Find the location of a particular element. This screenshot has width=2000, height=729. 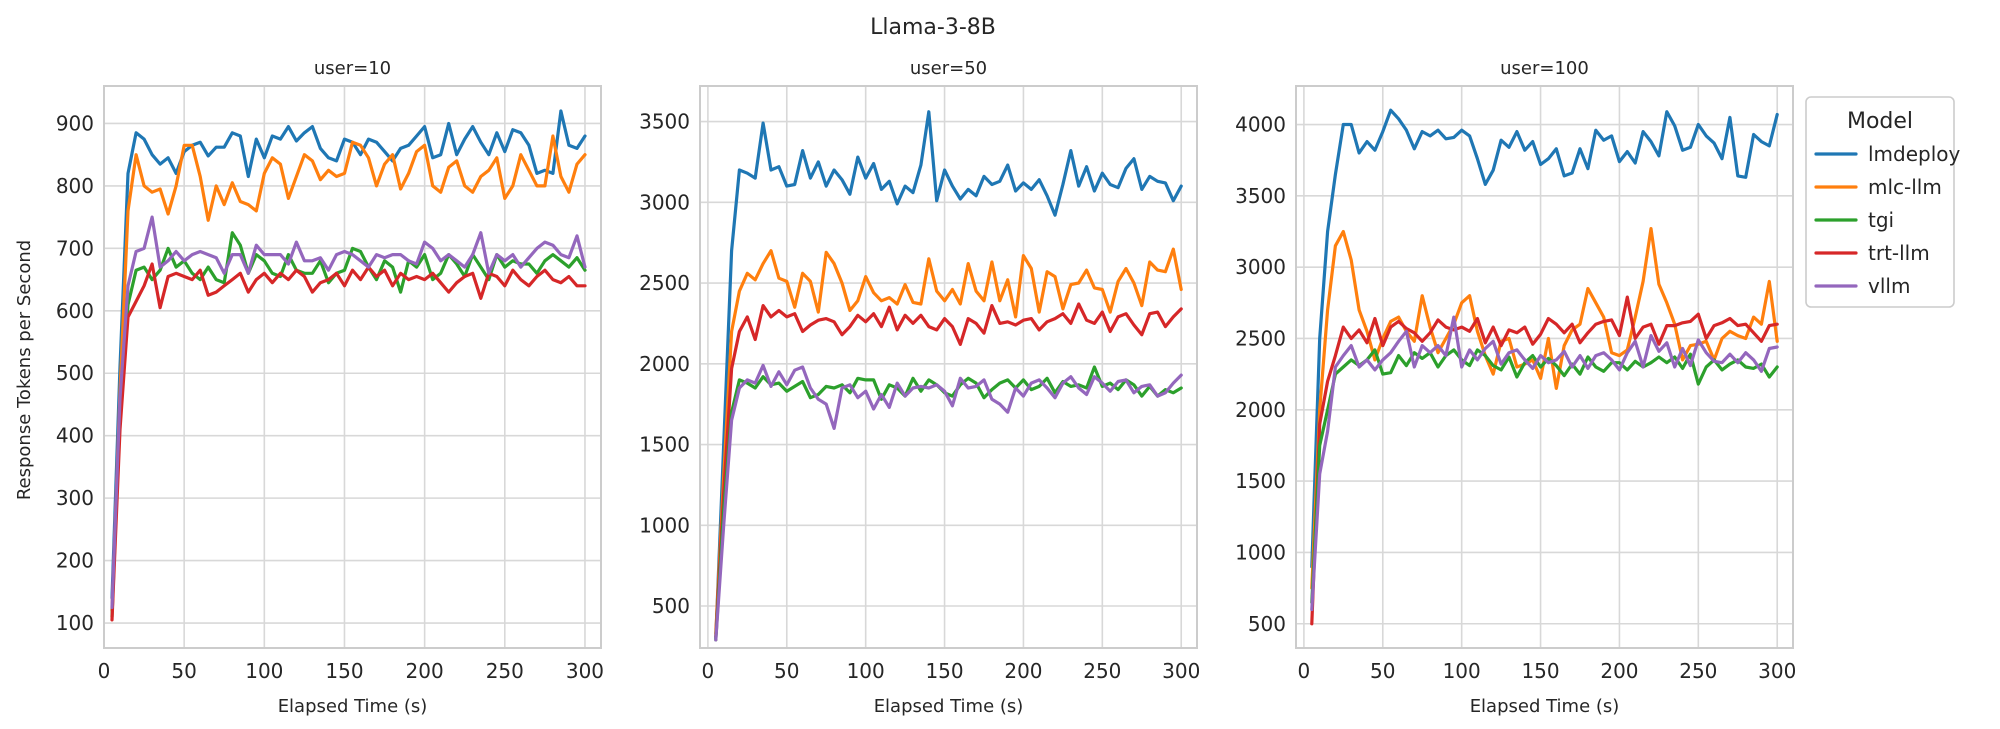

legend-item-mlc-llm: mlc-llm is located at coordinates (1878, 187).